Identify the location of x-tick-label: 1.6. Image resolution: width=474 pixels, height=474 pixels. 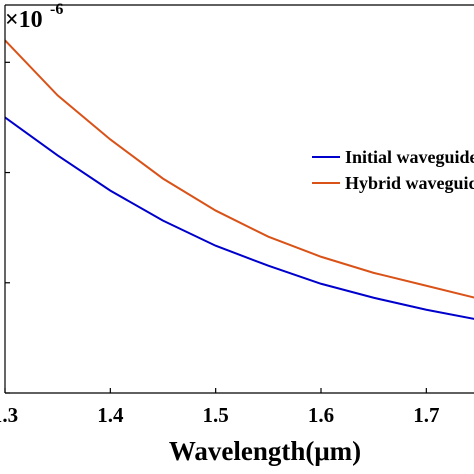
(321, 415).